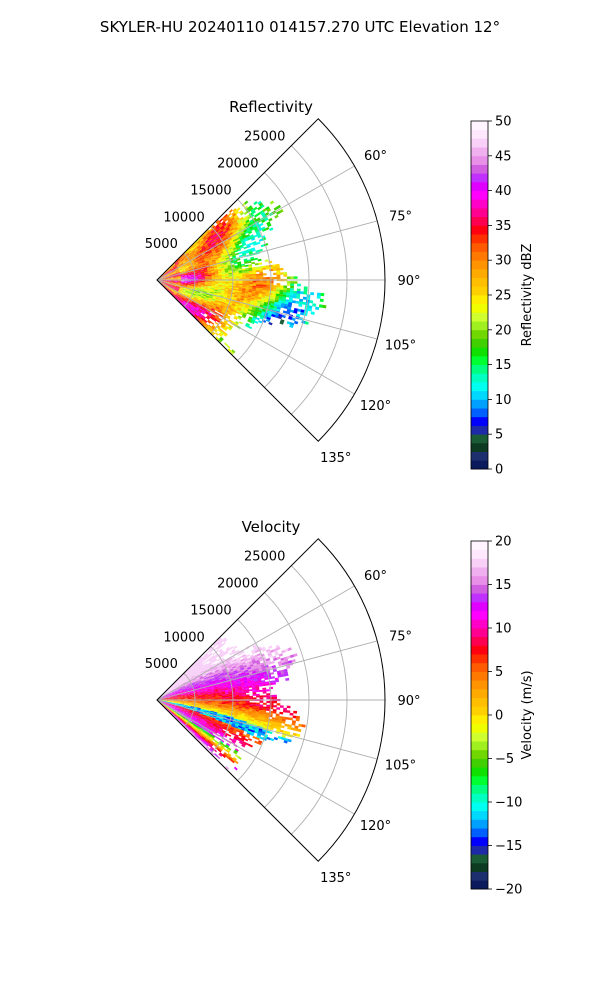 The height and width of the screenshot is (1000, 600). I want to click on range-tick-label: 20000, so click(237, 164).